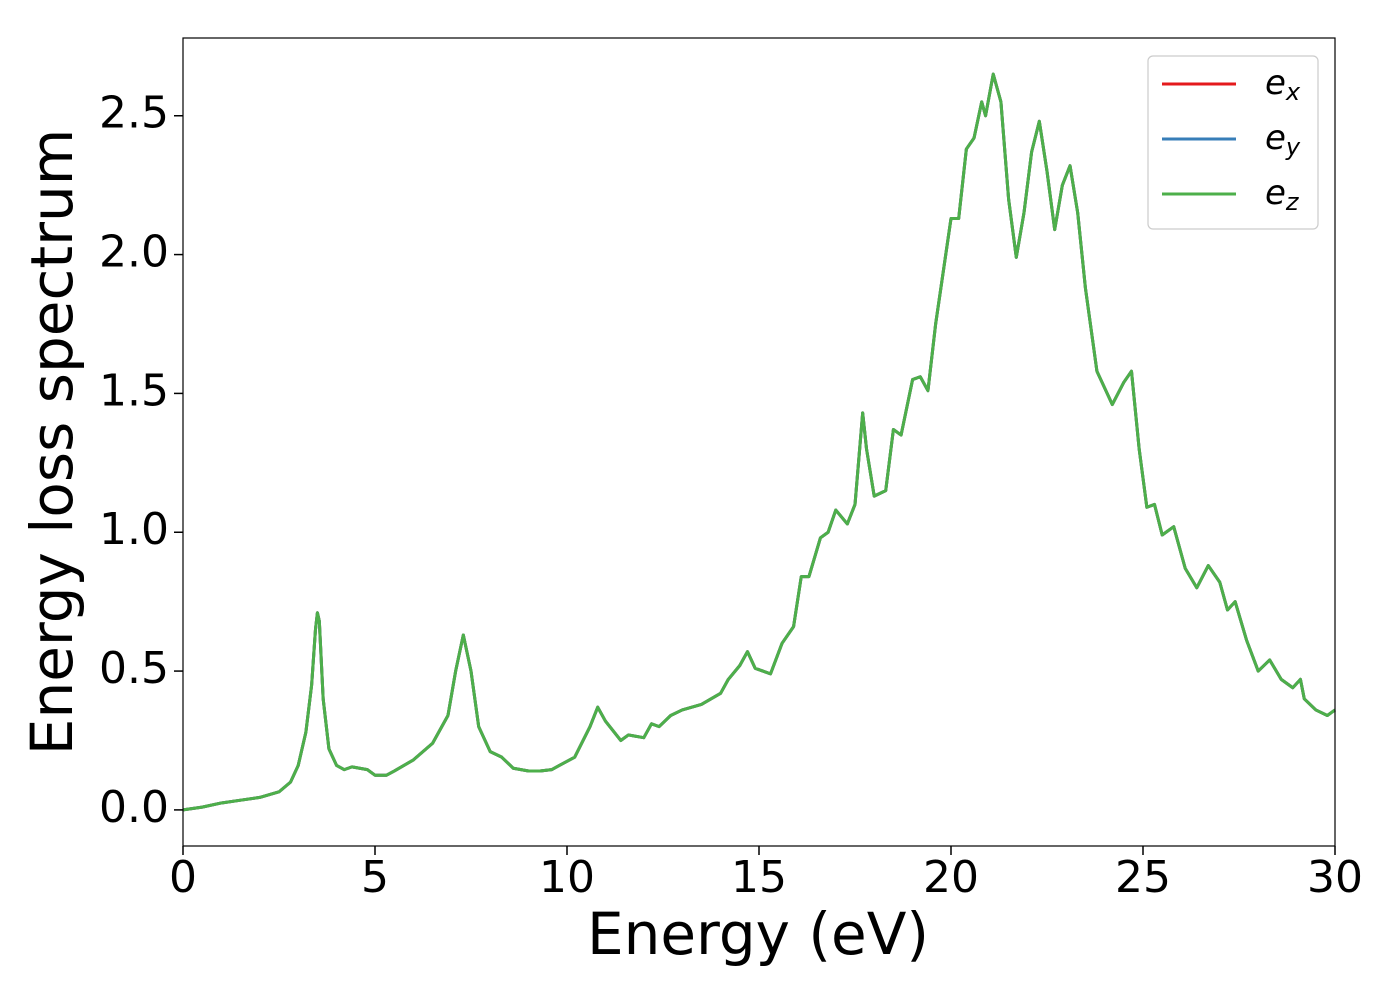 This screenshot has height=1000, width=1400. I want to click on y-axis-label: Energy loss spectrum, so click(52, 442).